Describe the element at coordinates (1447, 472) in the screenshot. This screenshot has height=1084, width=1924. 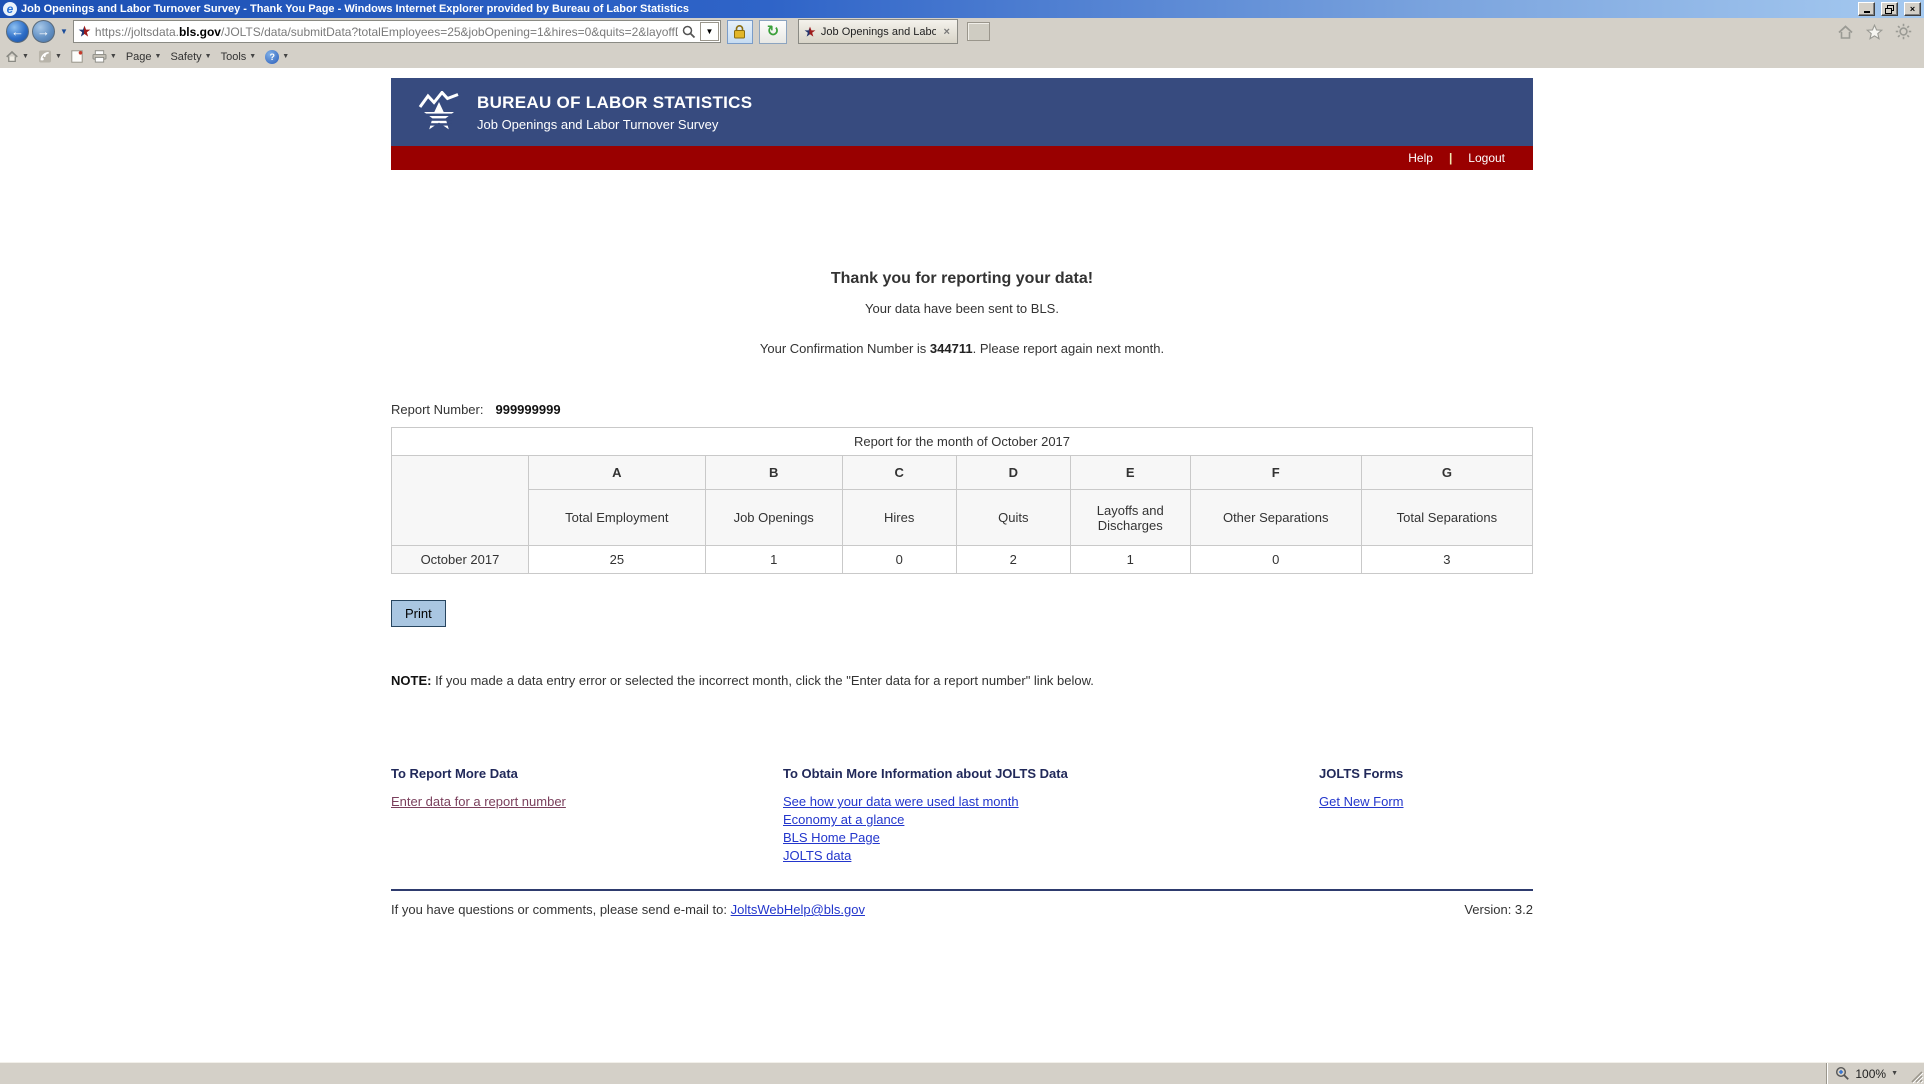
I see `column-letter: G` at that location.